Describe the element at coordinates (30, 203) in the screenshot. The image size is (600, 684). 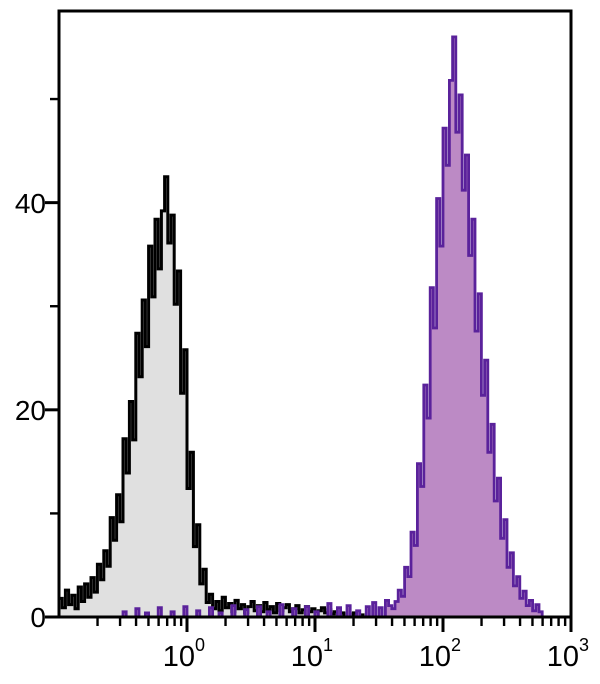
I see `y-tick-label-40: 40` at that location.